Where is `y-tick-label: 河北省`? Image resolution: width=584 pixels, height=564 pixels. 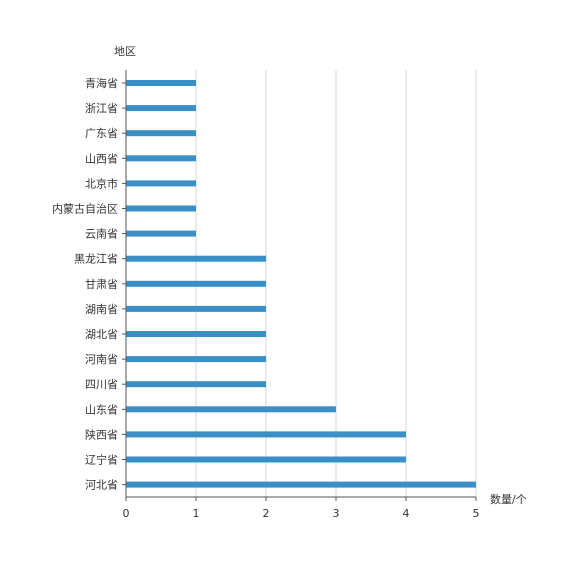
y-tick-label: 河北省 is located at coordinates (101, 485).